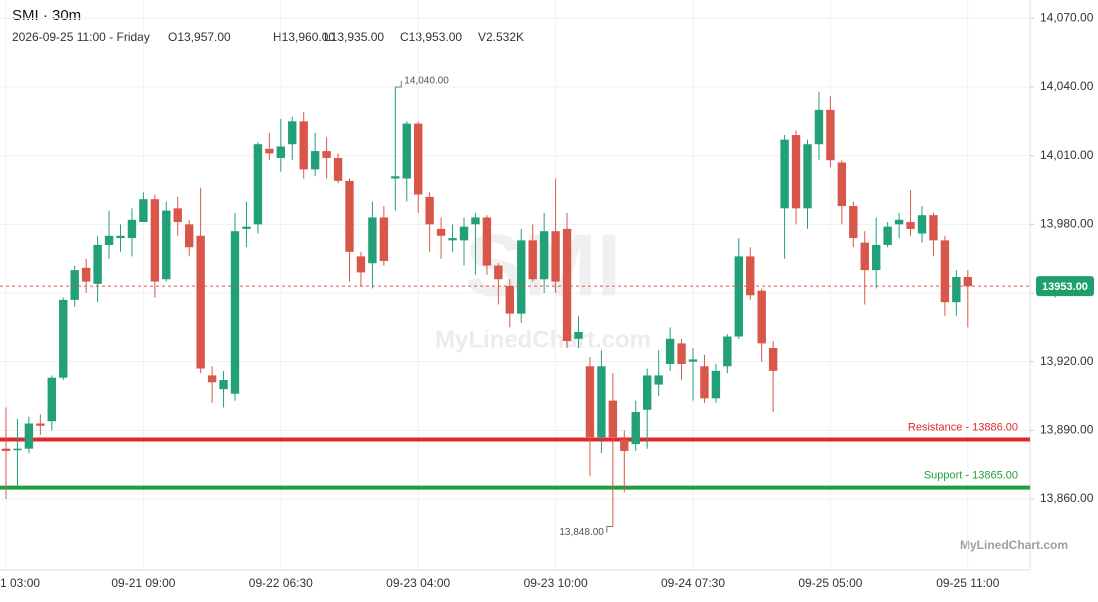 Image resolution: width=1098 pixels, height=602 pixels. What do you see at coordinates (1067, 17) in the screenshot?
I see `y-tick-label: 14,070.00` at bounding box center [1067, 17].